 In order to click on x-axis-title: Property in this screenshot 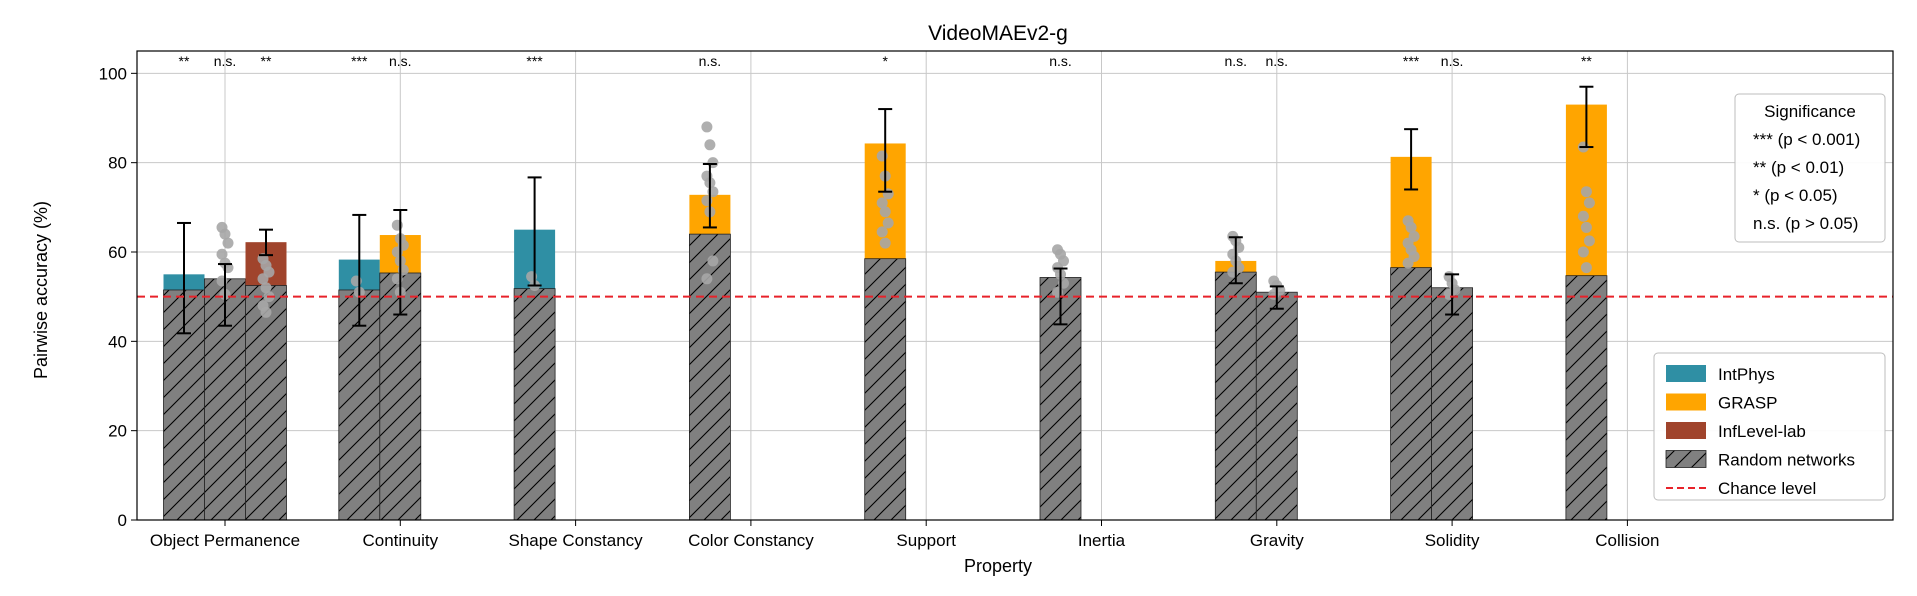, I will do `click(998, 566)`.